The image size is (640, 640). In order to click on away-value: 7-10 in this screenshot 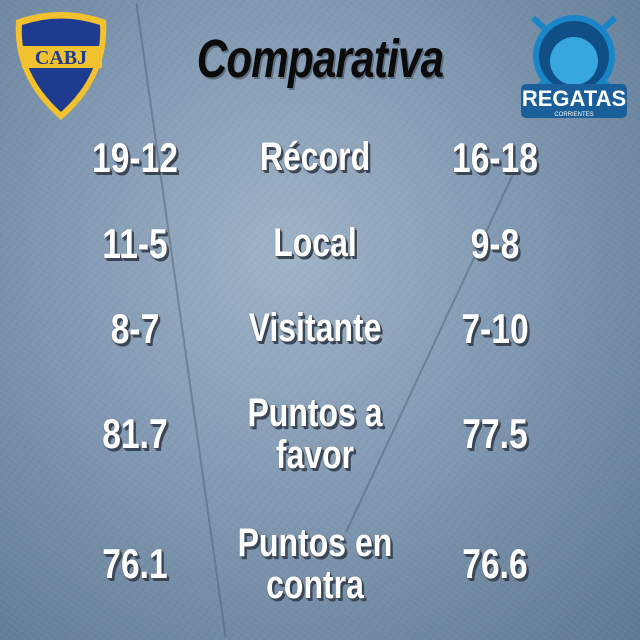, I will do `click(495, 328)`.